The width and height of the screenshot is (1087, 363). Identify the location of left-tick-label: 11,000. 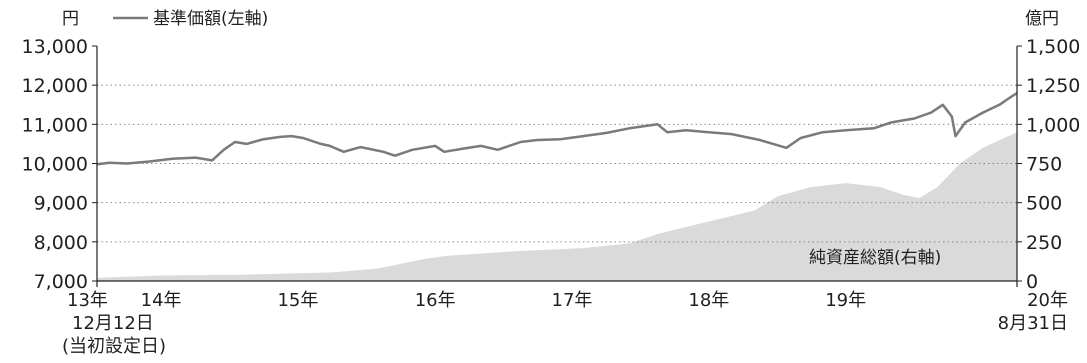
(55, 125).